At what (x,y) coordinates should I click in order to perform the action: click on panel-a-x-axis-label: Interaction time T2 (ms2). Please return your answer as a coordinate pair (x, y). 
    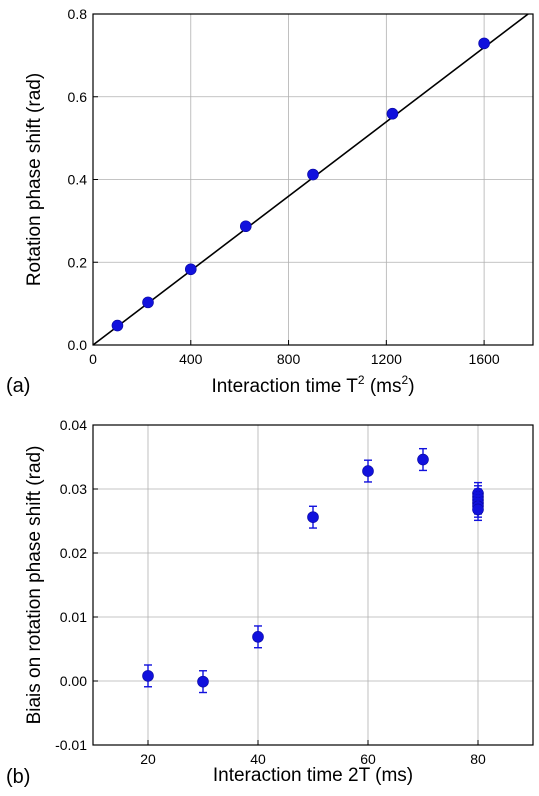
    Looking at the image, I should click on (312, 385).